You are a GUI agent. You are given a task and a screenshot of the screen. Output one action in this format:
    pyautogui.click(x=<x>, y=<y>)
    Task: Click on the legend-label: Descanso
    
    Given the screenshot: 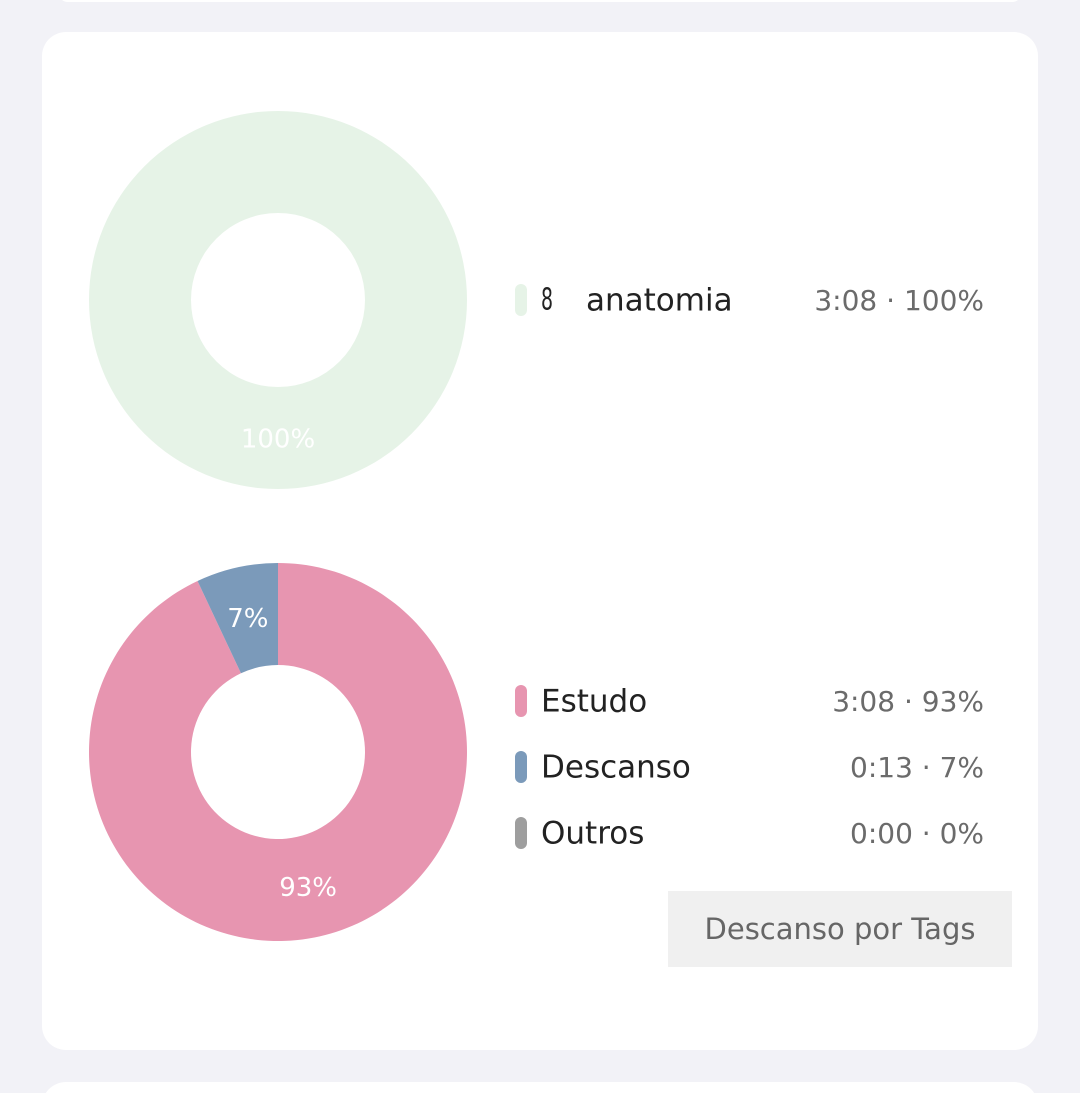 What is the action you would take?
    pyautogui.click(x=616, y=768)
    